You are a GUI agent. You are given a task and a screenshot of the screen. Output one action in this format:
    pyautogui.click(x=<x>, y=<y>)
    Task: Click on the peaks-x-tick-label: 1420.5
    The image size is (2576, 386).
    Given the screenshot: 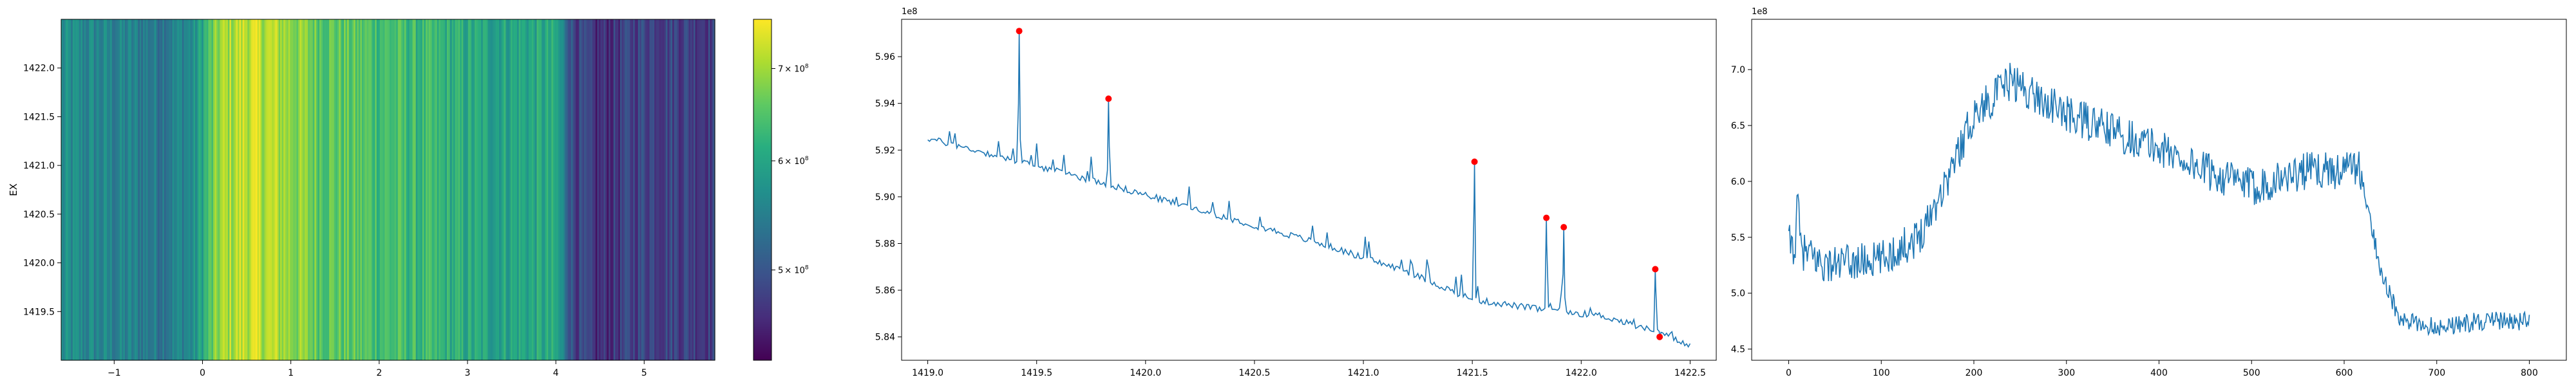 What is the action you would take?
    pyautogui.click(x=1254, y=373)
    